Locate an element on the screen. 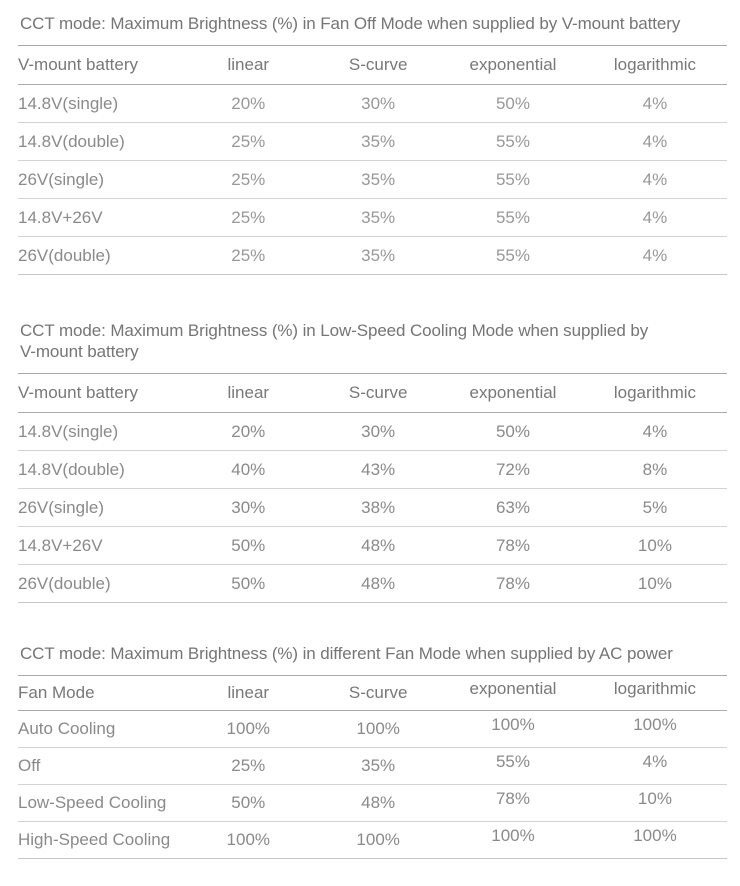 Image resolution: width=740 pixels, height=886 pixels. table-row: 14.8V(single) 20% 30% 50% 4% is located at coordinates (372, 103).